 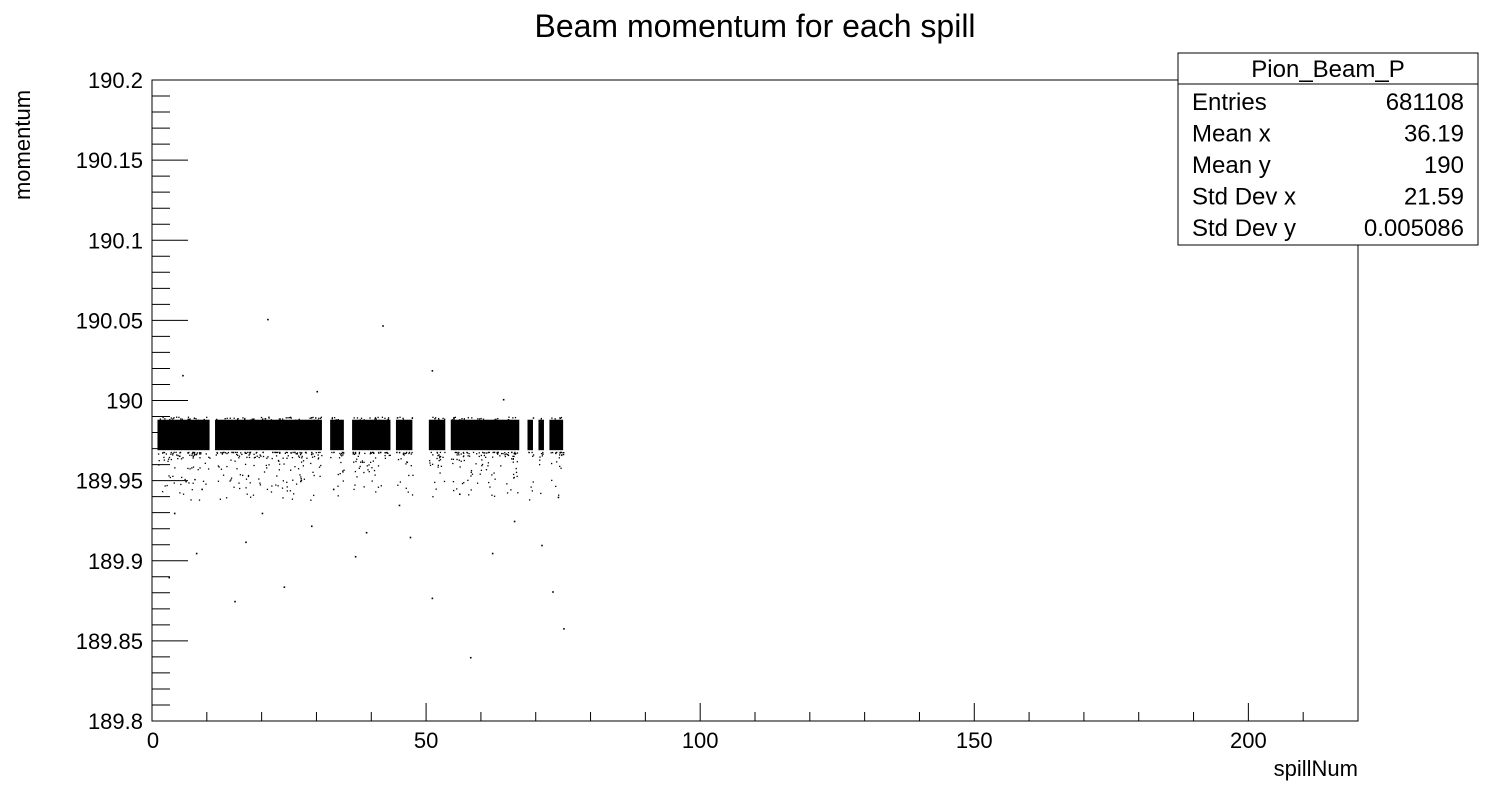 I want to click on stats-row-value: 190, so click(x=1444, y=165).